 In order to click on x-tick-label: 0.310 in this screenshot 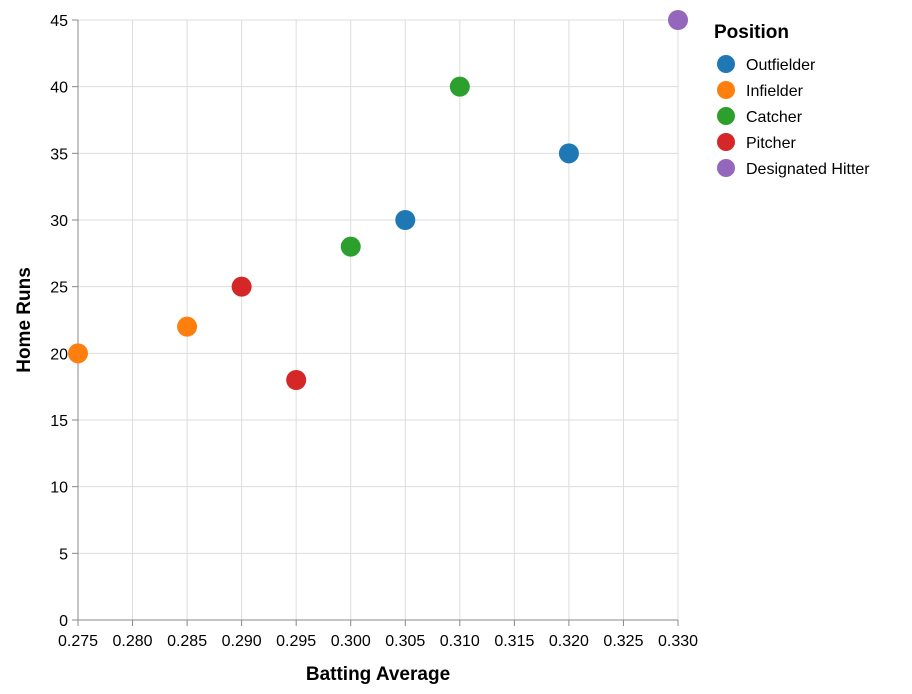, I will do `click(460, 641)`.